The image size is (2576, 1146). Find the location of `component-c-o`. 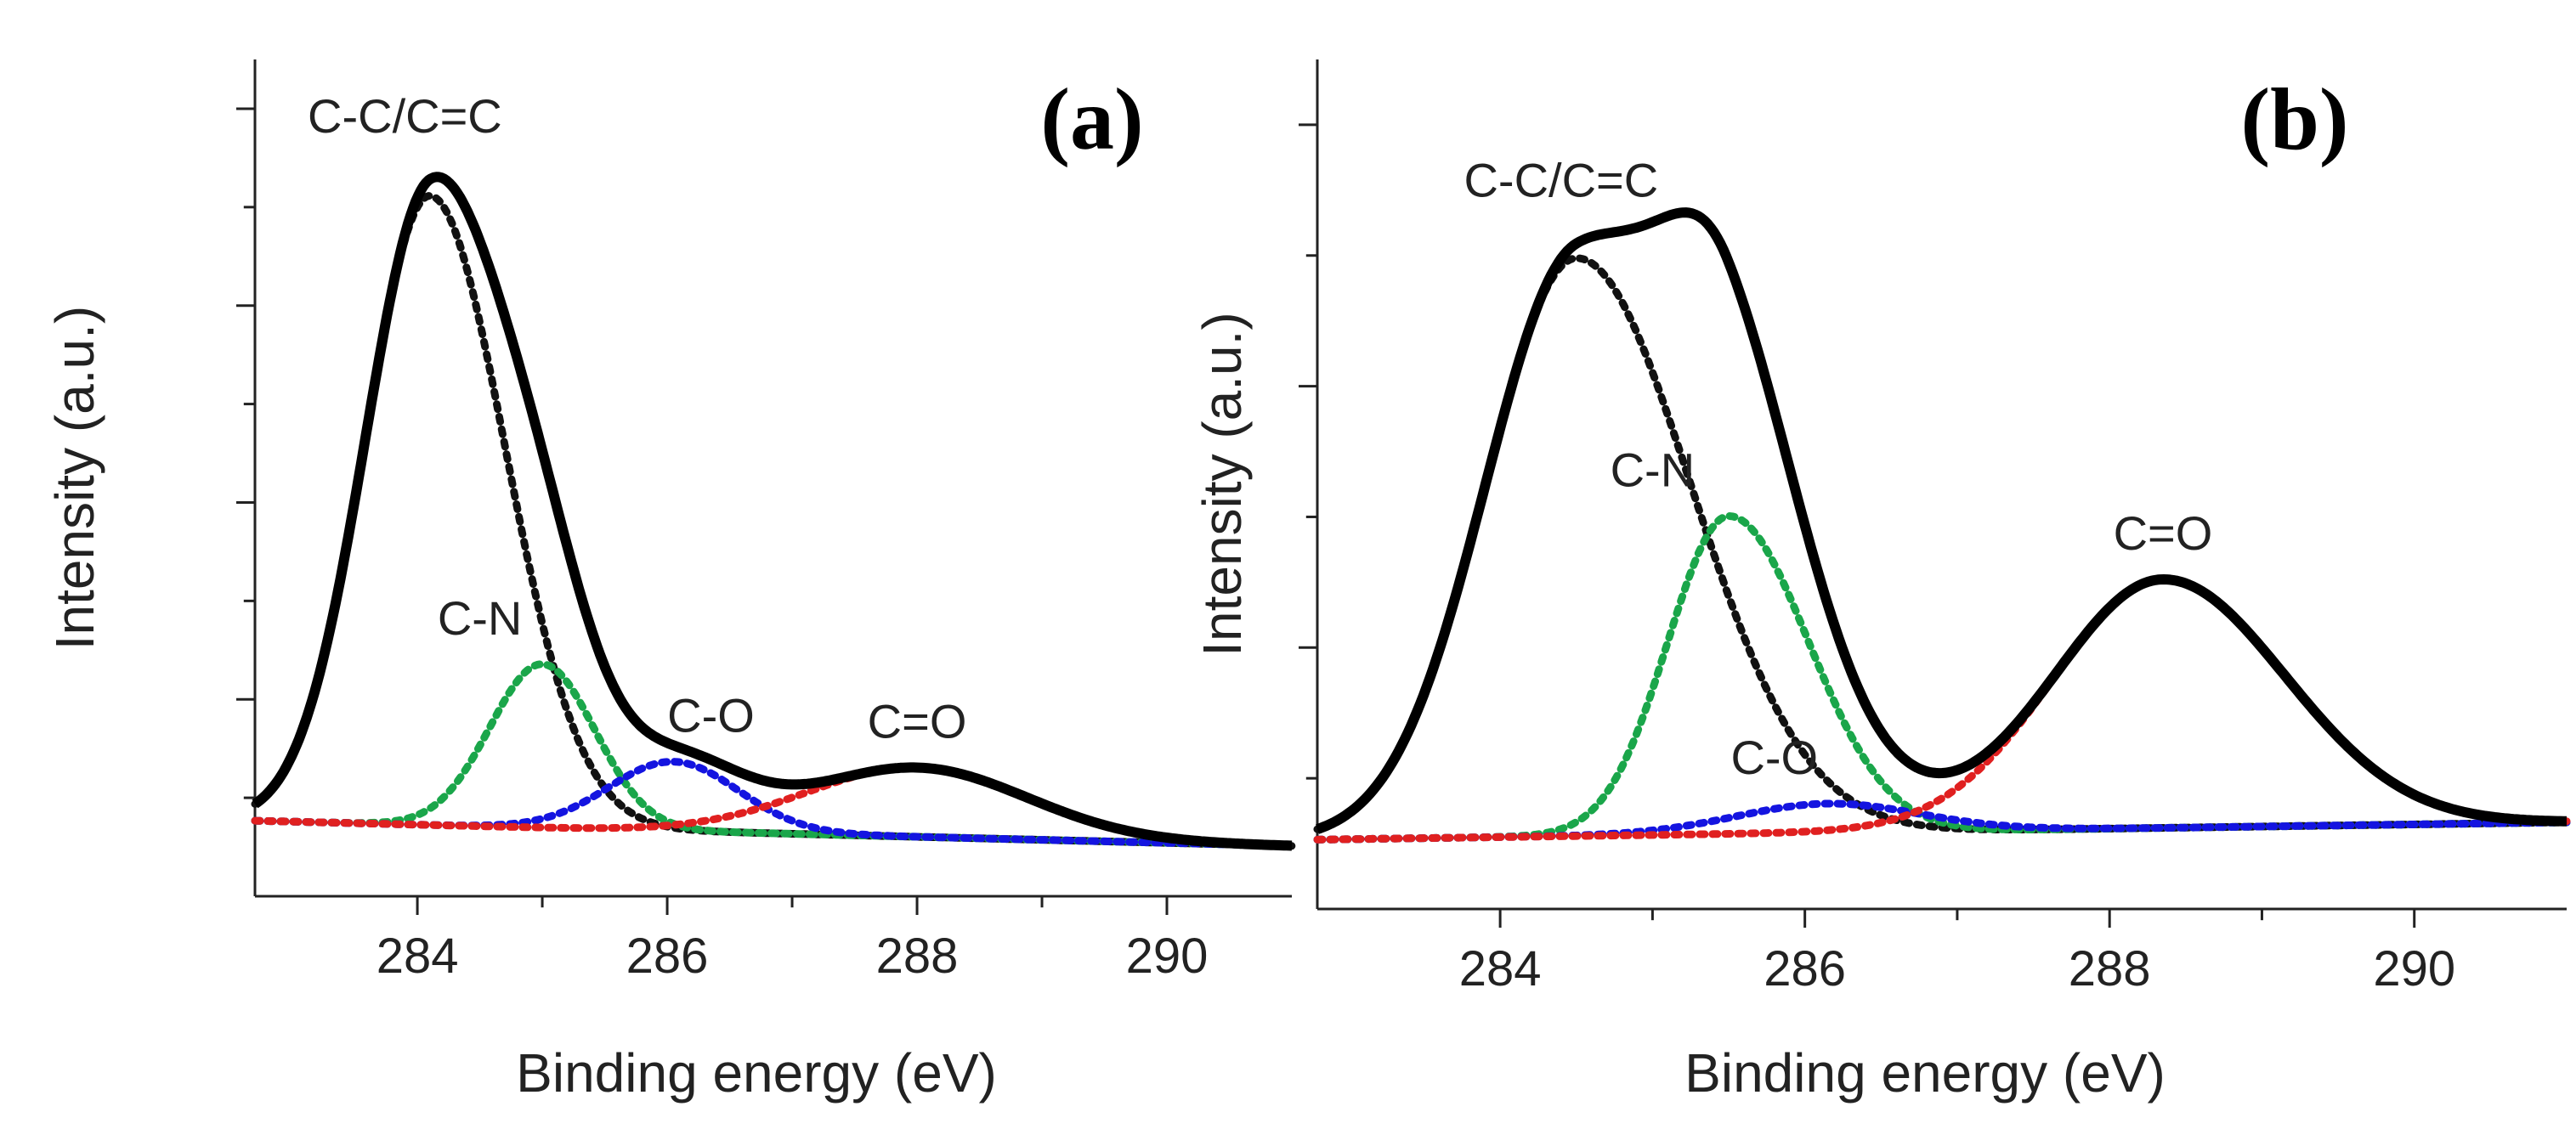

component-c-o is located at coordinates (1942, 709).